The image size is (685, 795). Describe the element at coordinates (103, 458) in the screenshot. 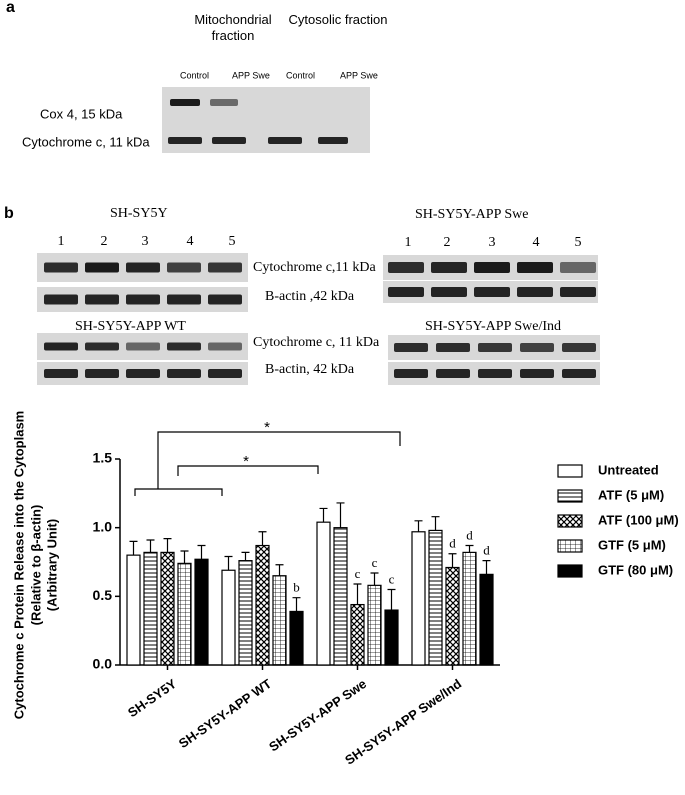

I see `y-tick-label: 1.5` at that location.